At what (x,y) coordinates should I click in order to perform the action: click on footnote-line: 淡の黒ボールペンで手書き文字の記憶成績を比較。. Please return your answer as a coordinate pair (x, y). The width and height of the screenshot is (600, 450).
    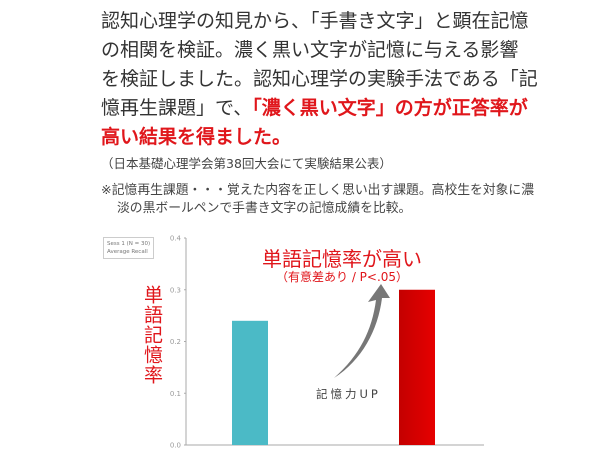
    Looking at the image, I should click on (264, 208).